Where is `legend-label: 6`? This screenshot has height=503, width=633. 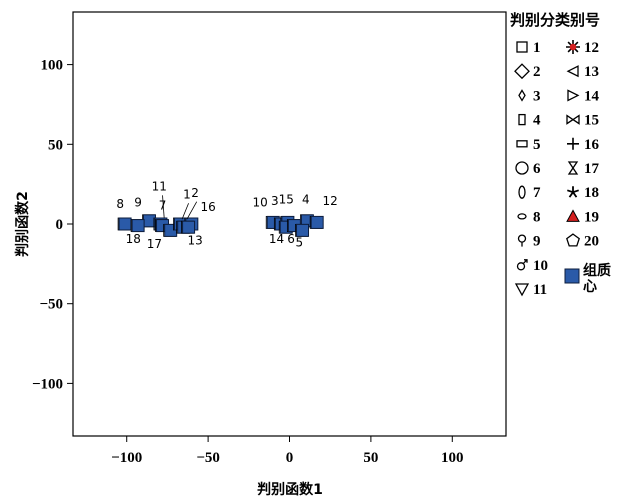 legend-label: 6 is located at coordinates (537, 169).